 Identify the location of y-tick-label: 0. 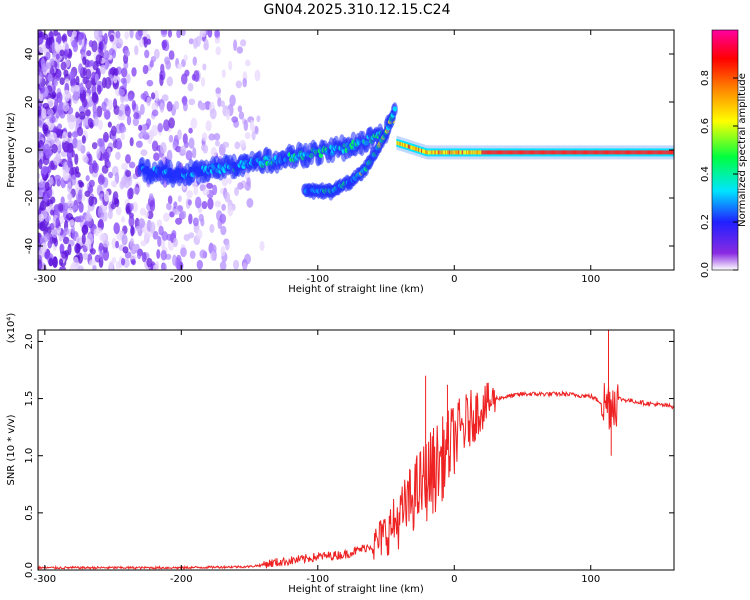
(29, 150).